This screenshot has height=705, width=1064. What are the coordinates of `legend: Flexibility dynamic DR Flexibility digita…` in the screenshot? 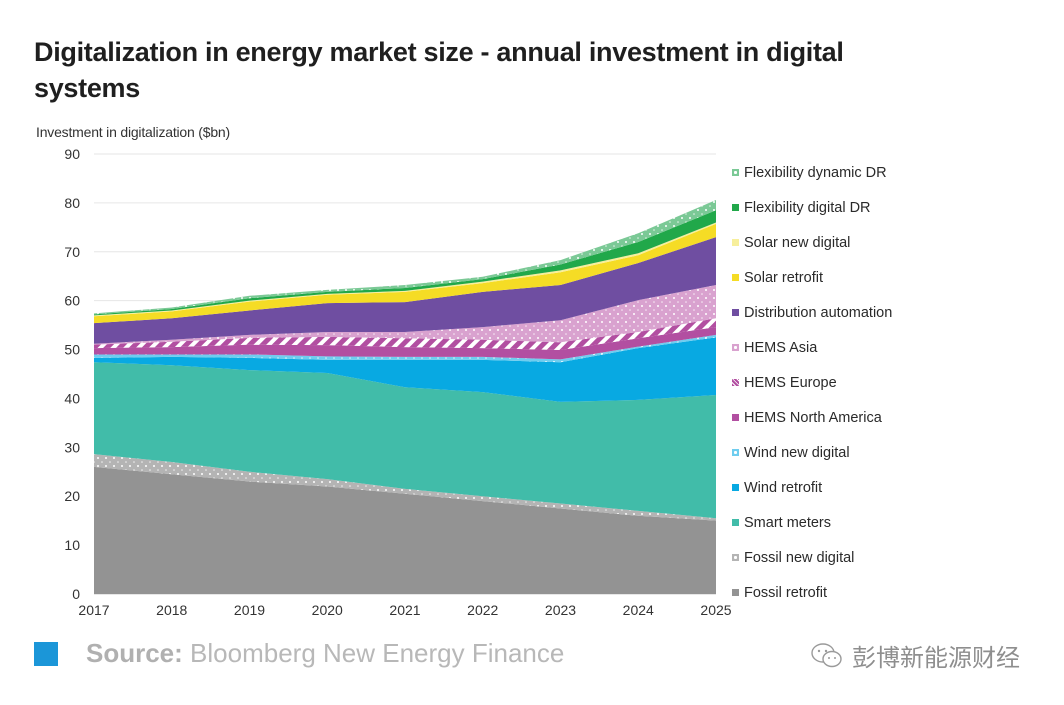 It's located at (812, 382).